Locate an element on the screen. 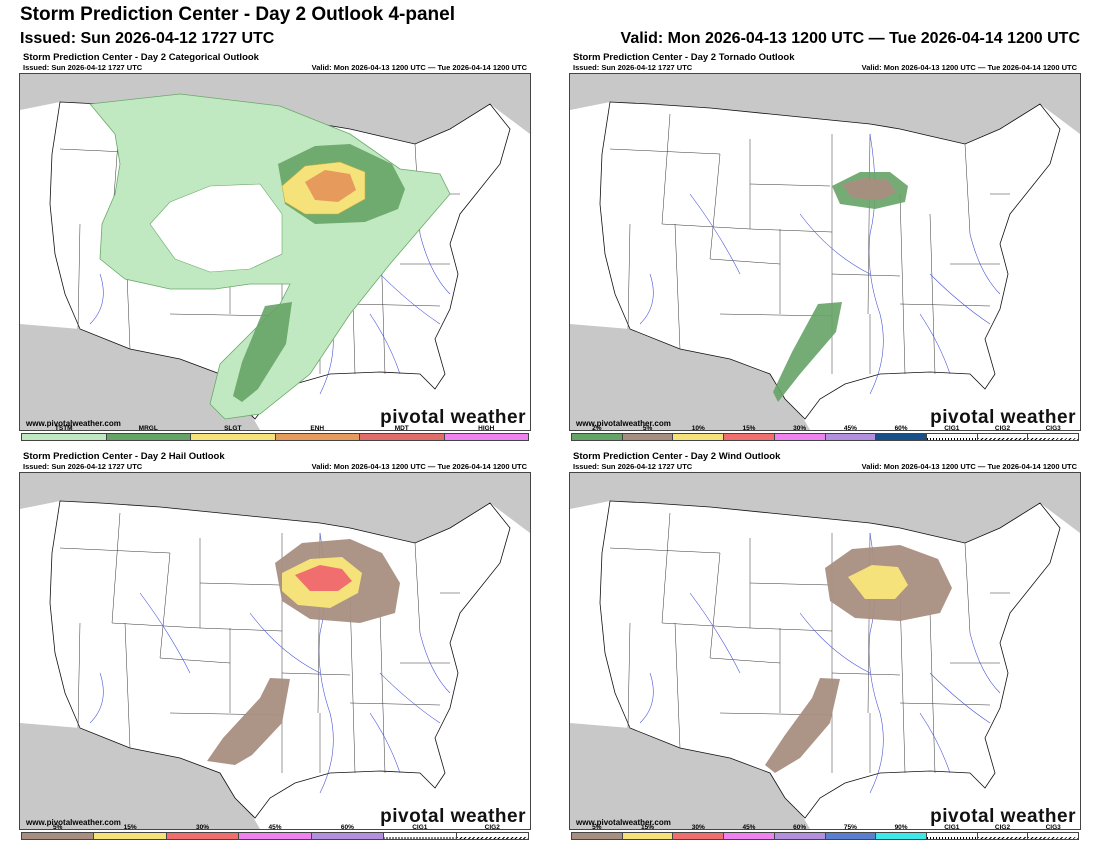 The image size is (1100, 850). legend-item: 15% is located at coordinates (648, 831).